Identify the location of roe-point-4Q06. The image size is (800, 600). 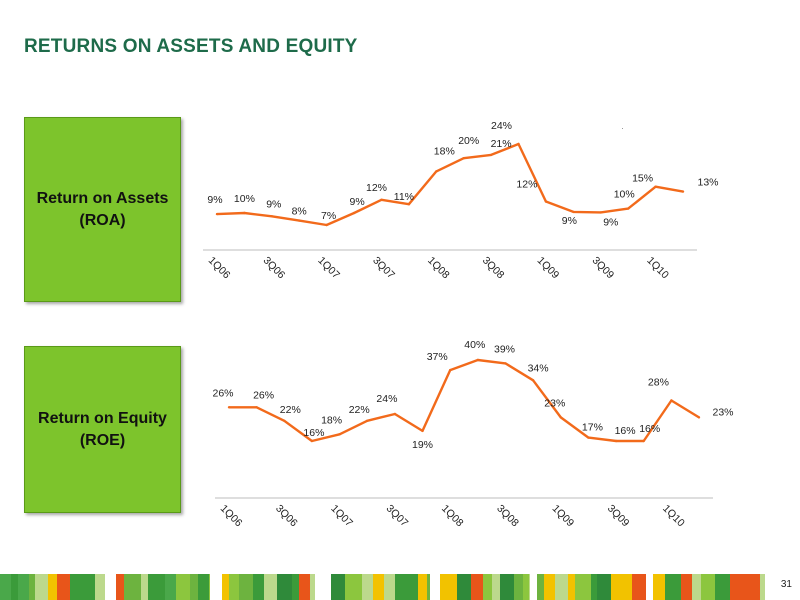
(312, 441).